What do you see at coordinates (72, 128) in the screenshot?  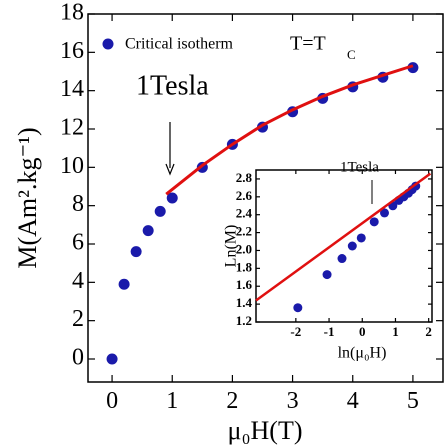 I see `y-tick-label: 12` at bounding box center [72, 128].